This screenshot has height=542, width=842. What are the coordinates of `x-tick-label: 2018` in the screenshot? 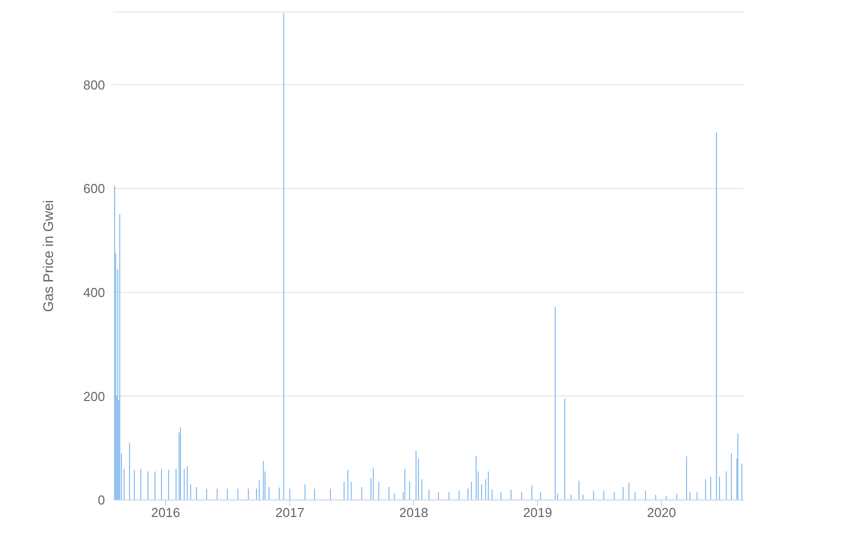 It's located at (413, 512).